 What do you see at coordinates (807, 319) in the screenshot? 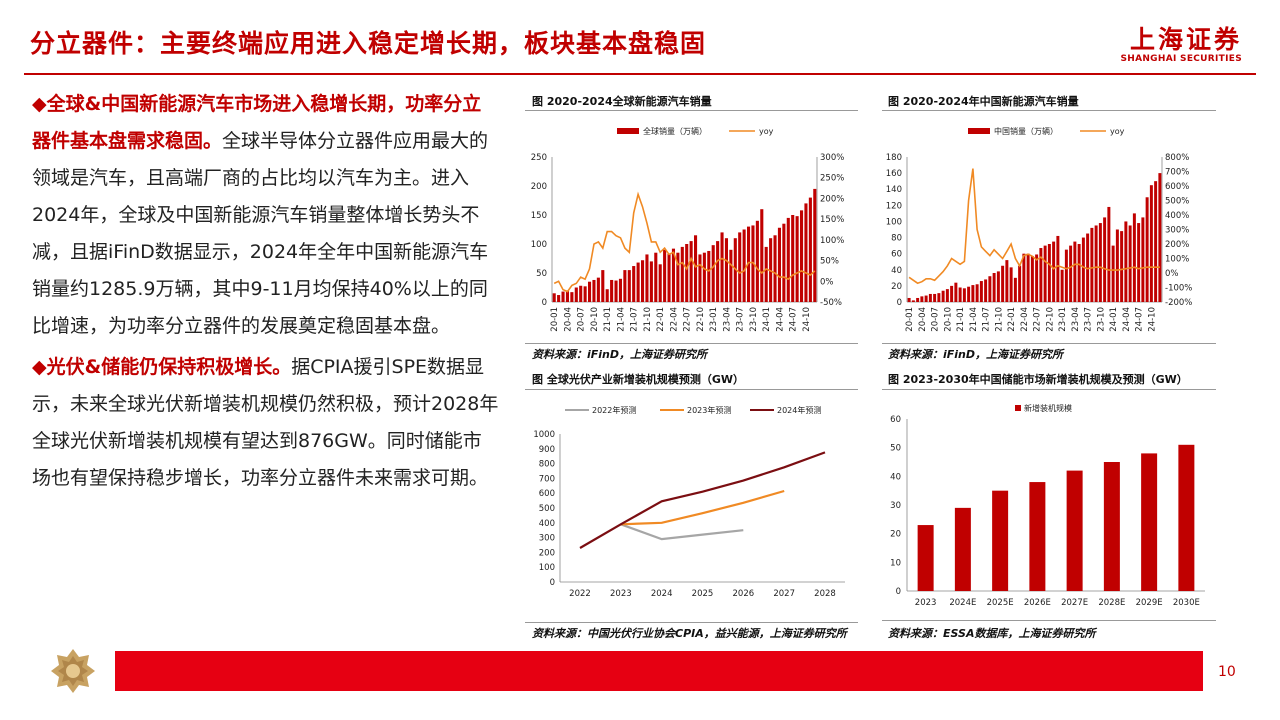
I see `x-tick-label: 24-10` at bounding box center [807, 319].